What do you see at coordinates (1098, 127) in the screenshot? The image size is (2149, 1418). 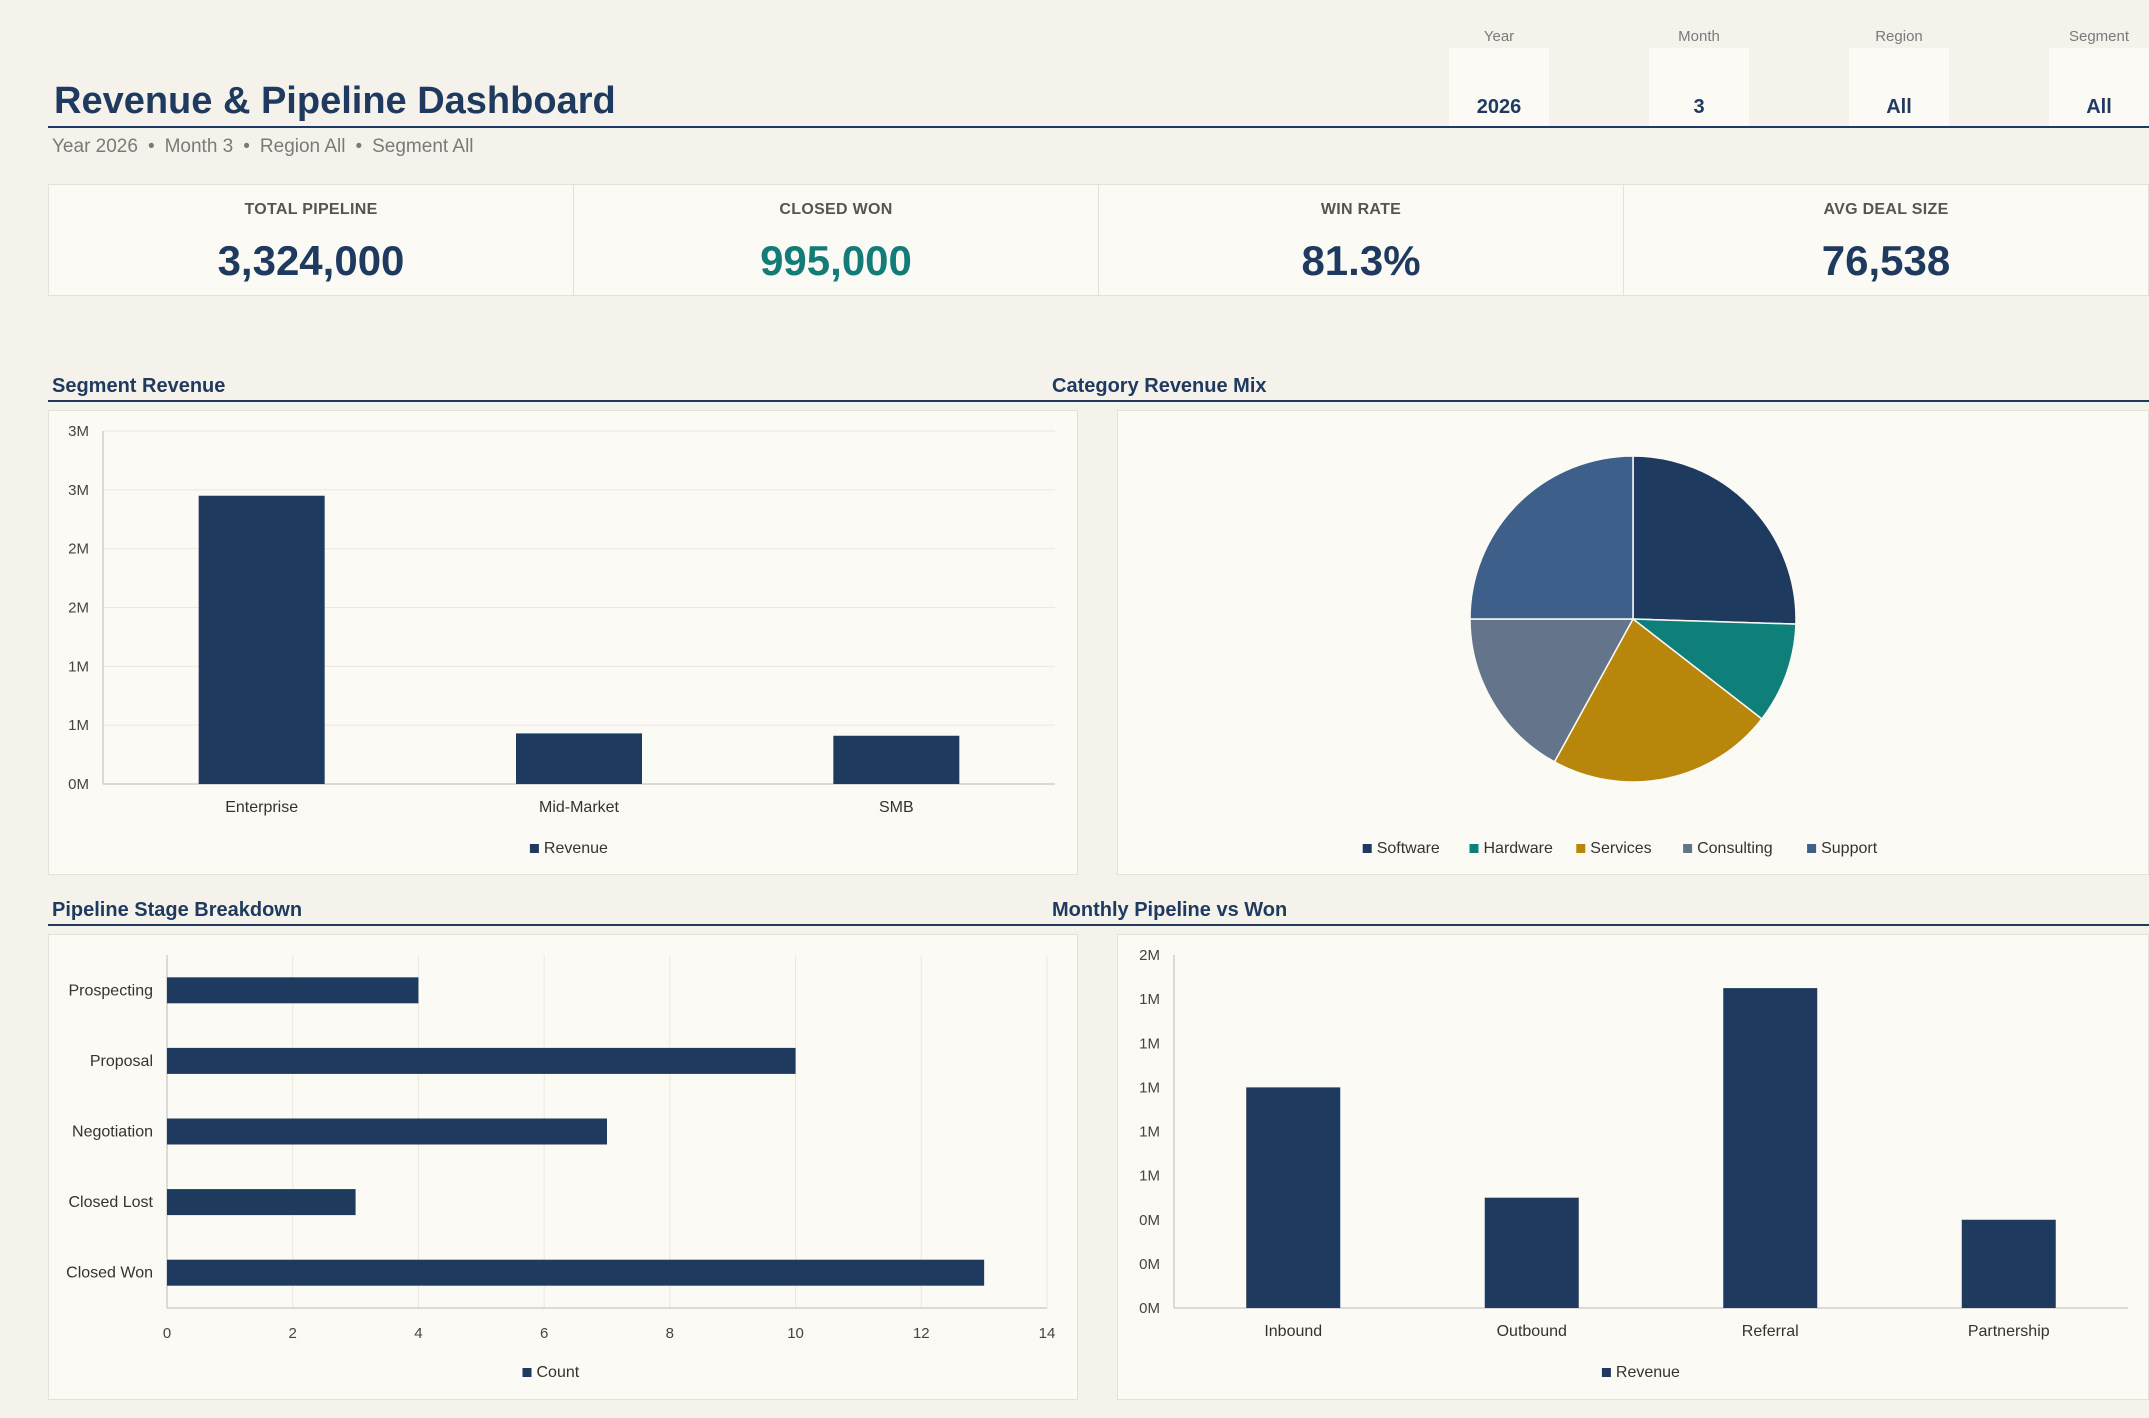 I see `title-divider` at bounding box center [1098, 127].